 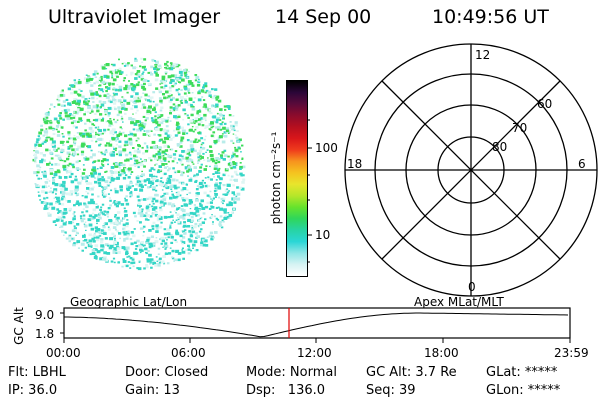 What do you see at coordinates (37, 372) in the screenshot?
I see `info-flt: Flt: LBHL` at bounding box center [37, 372].